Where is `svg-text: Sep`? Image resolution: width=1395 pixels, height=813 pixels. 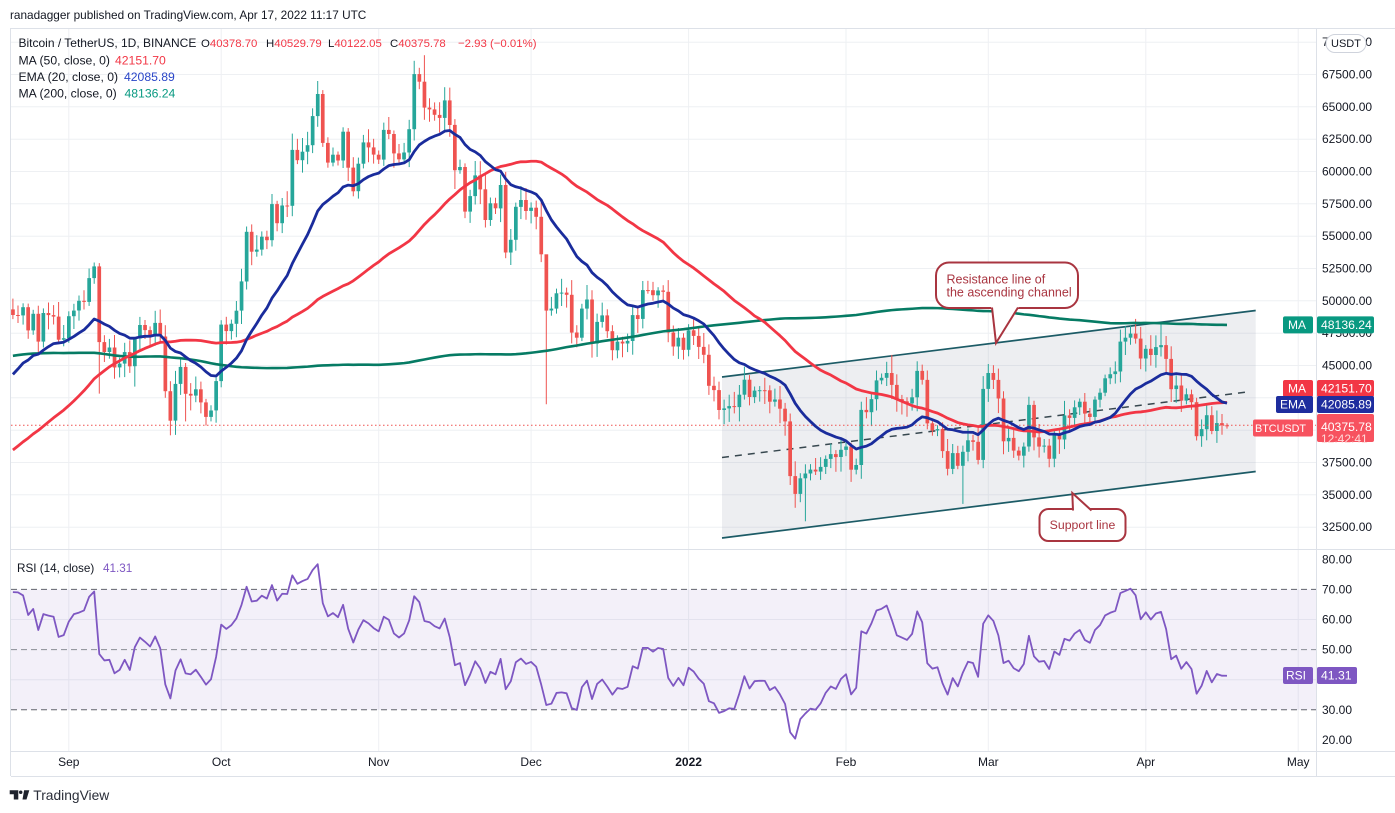 svg-text: Sep is located at coordinates (69, 762).